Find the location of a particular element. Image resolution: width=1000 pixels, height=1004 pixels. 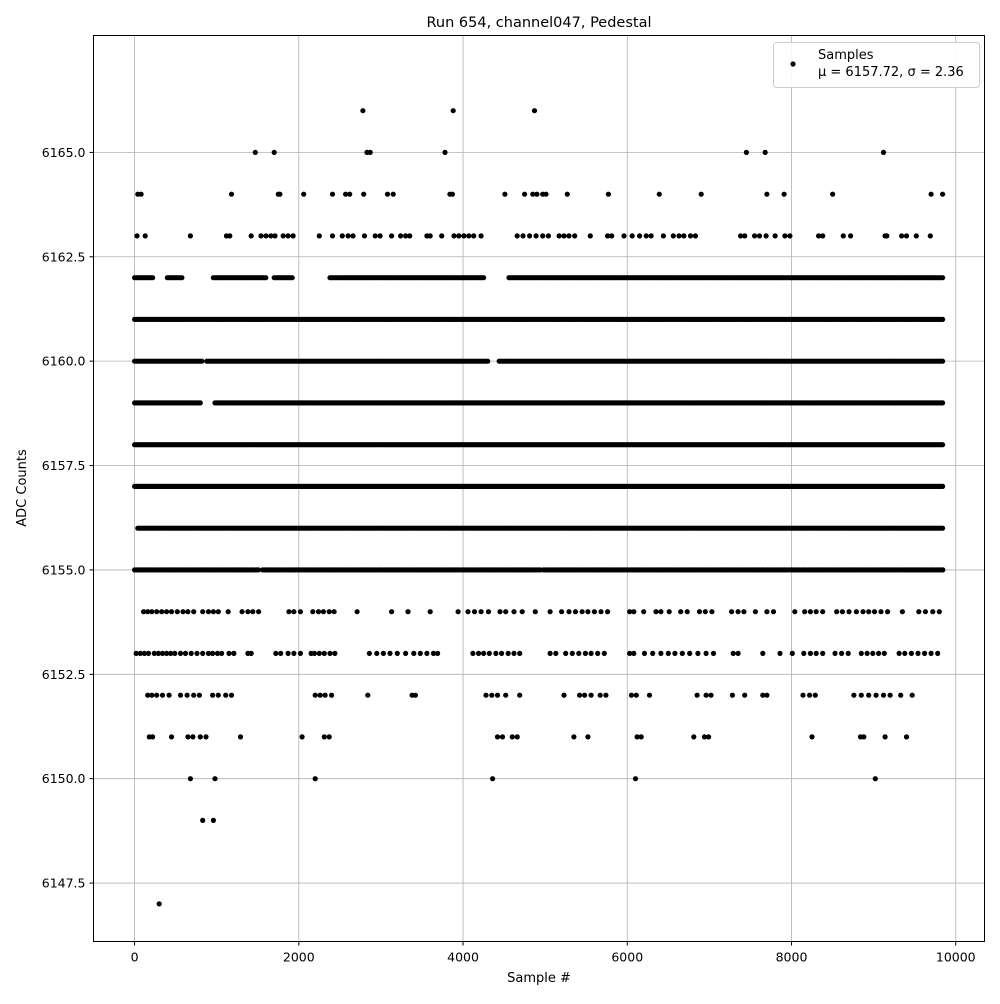

y-tick-label: 6165.0 is located at coordinates (64, 152).